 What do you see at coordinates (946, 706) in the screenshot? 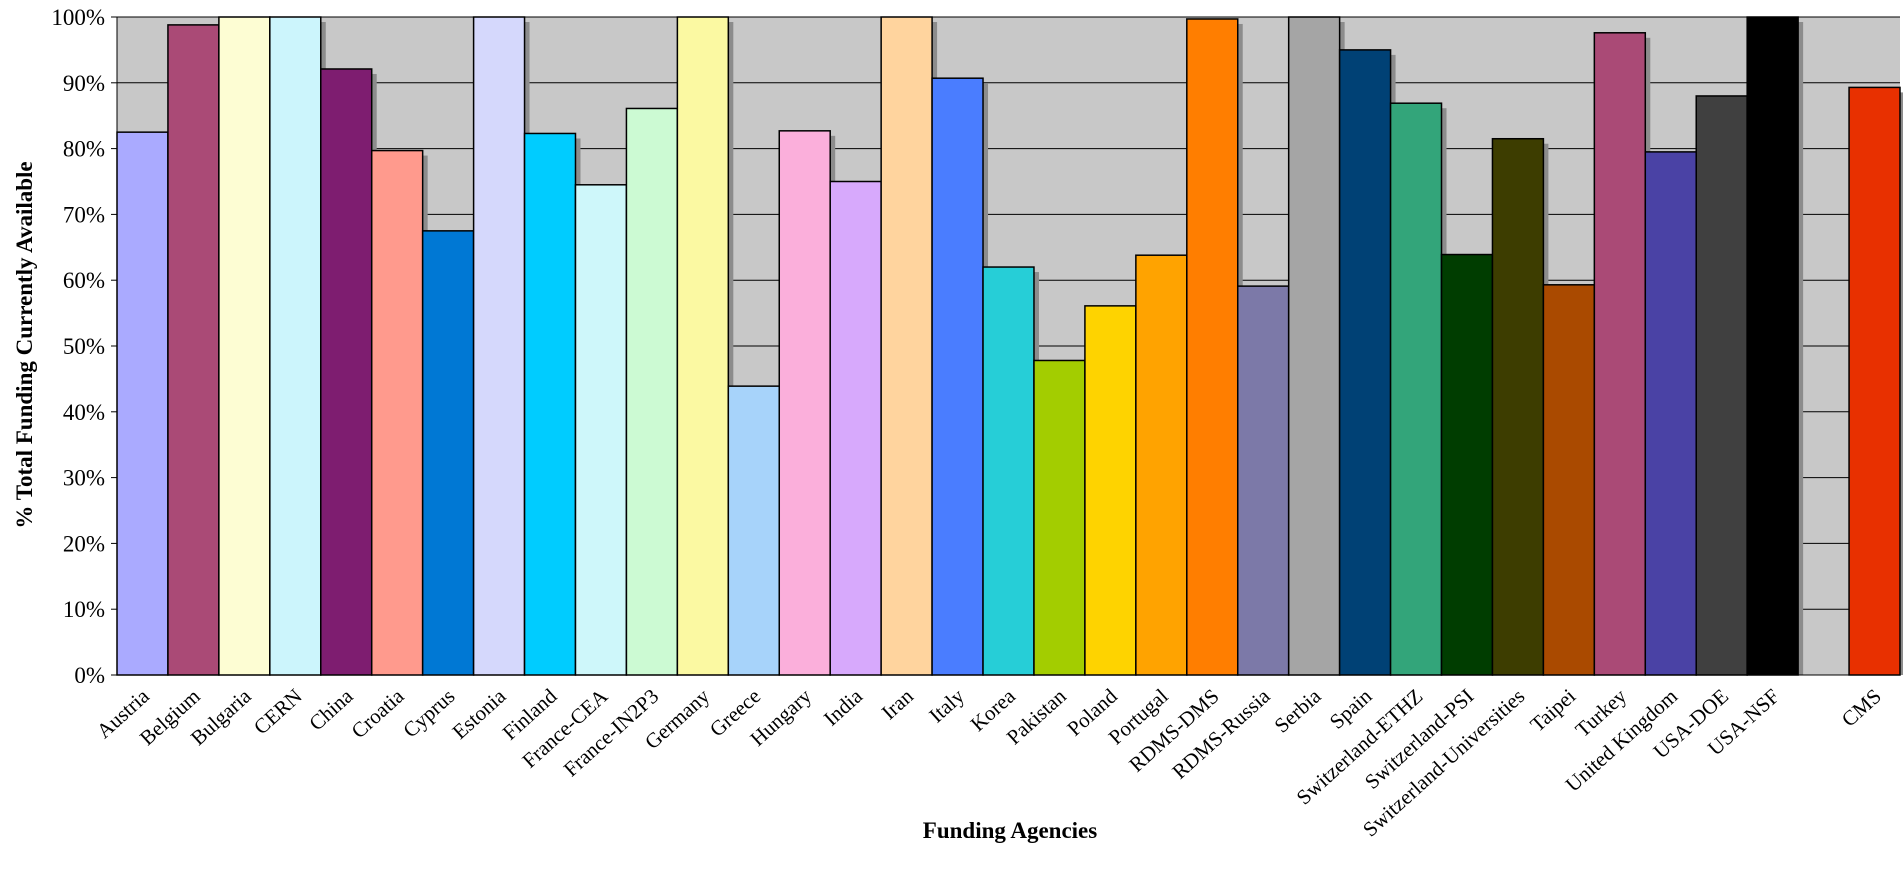
I see `x-tick-label: Italy` at bounding box center [946, 706].